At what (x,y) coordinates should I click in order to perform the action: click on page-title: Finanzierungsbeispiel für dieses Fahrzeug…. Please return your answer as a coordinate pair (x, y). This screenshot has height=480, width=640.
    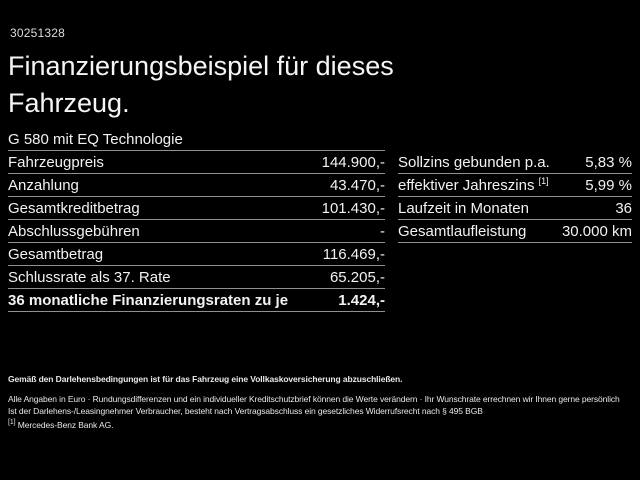
    Looking at the image, I should click on (201, 85).